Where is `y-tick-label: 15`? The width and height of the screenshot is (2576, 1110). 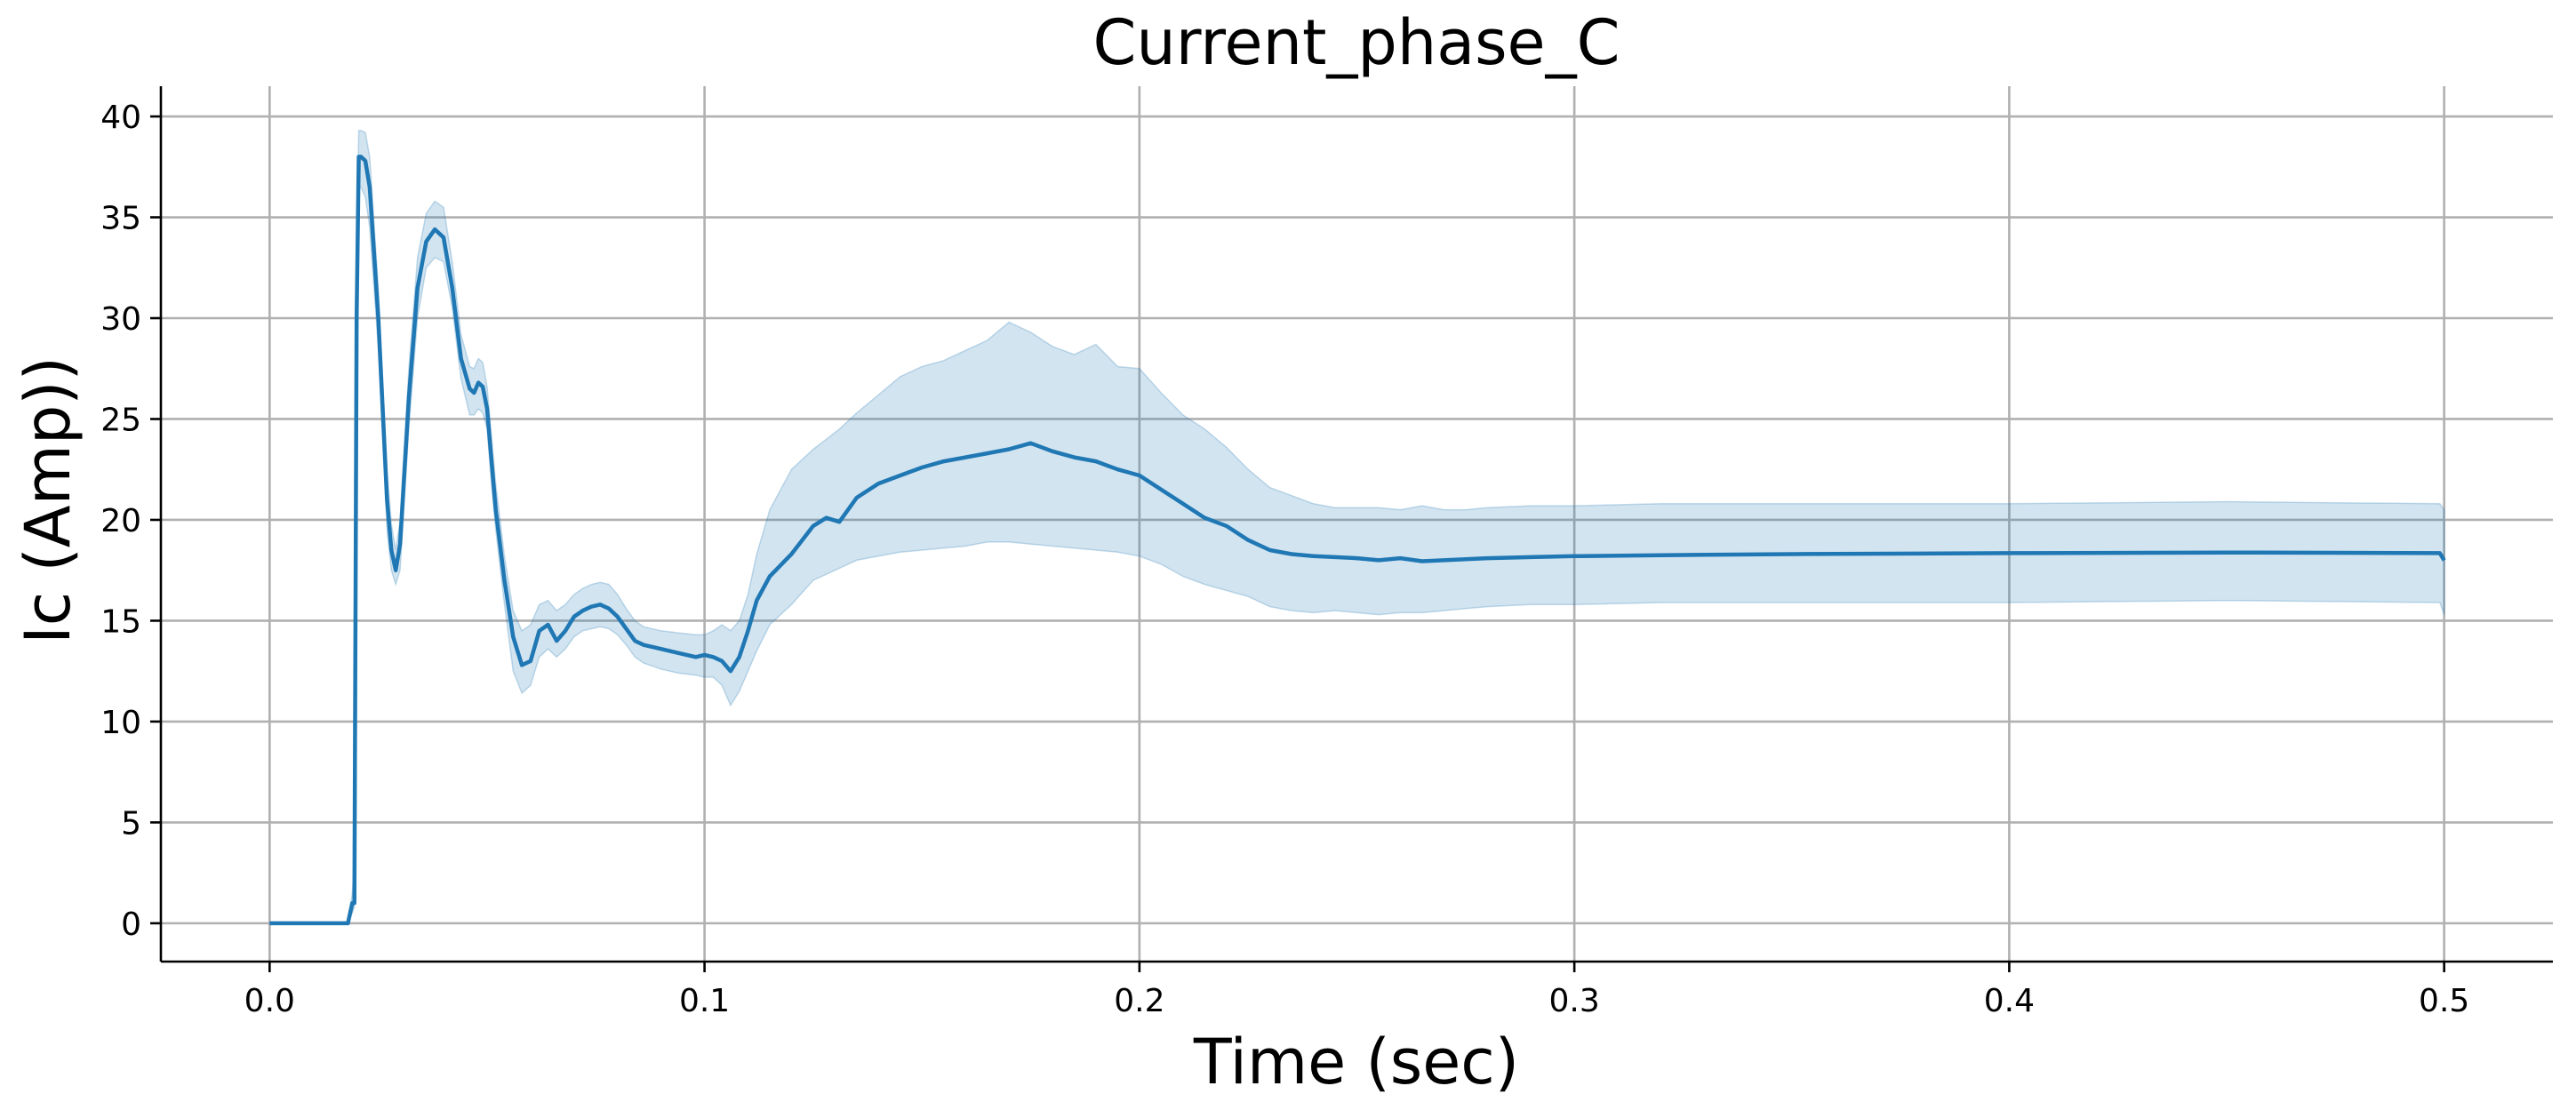 y-tick-label: 15 is located at coordinates (120, 621).